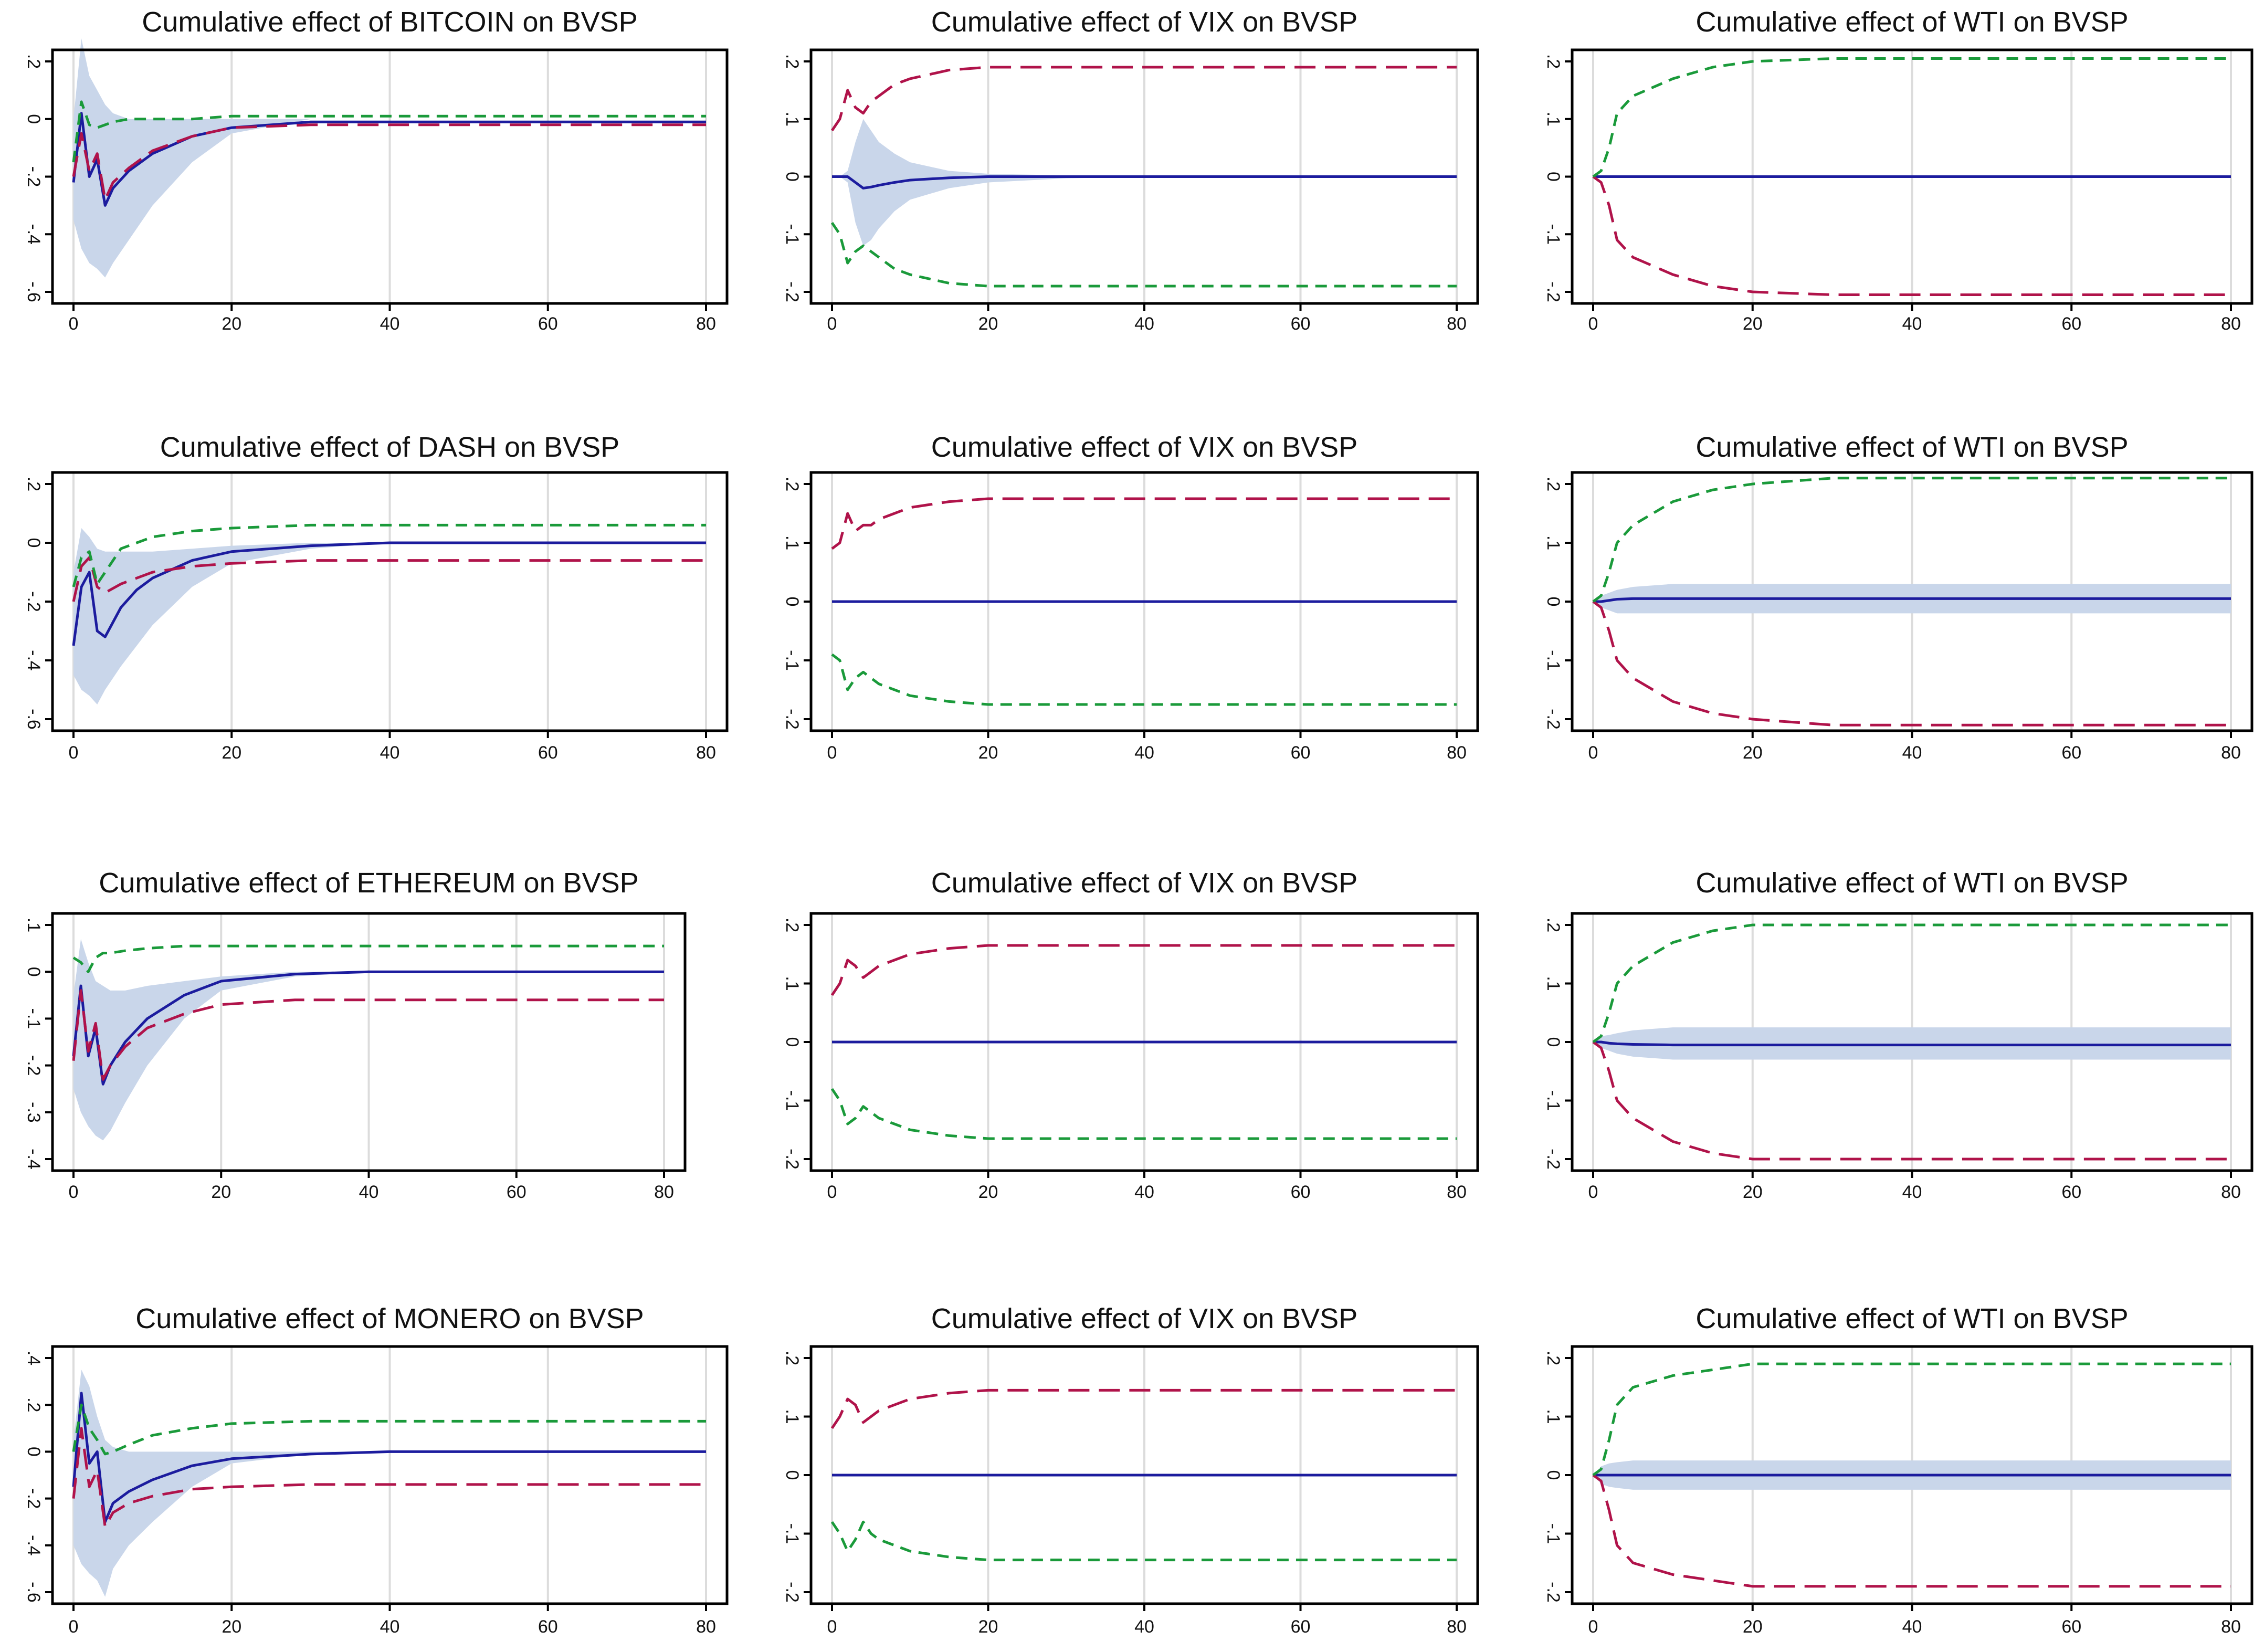 This screenshot has height=1652, width=2264. What do you see at coordinates (34, 1358) in the screenshot?
I see `y-tick-label: .4` at bounding box center [34, 1358].